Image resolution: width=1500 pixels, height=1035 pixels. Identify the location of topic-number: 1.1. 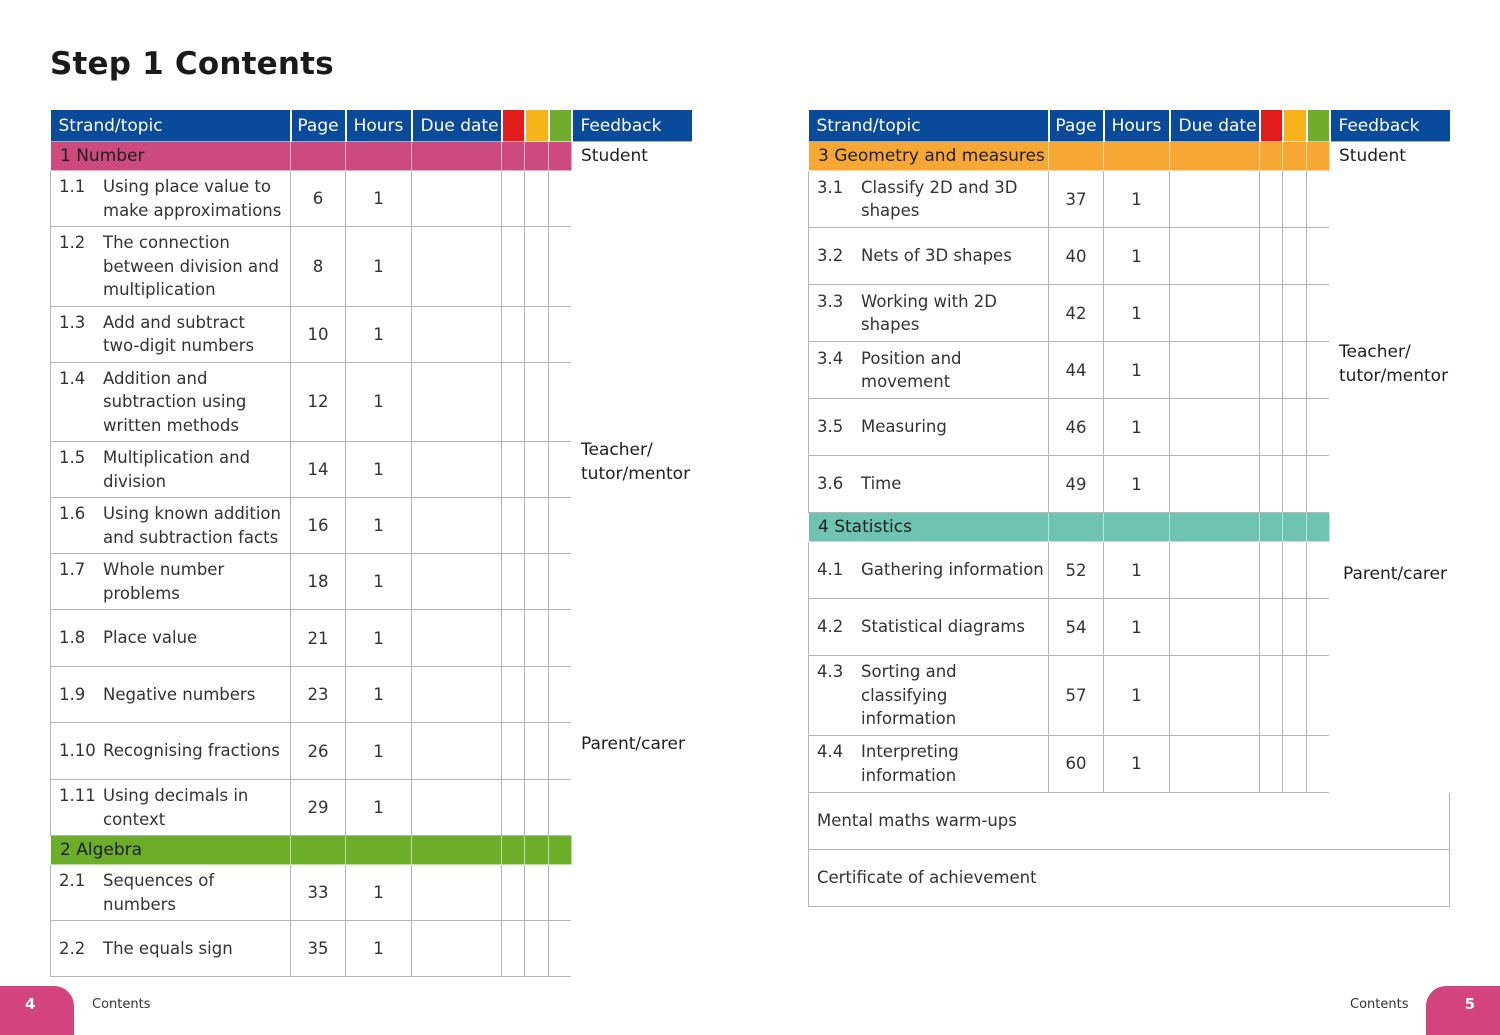
(72, 186).